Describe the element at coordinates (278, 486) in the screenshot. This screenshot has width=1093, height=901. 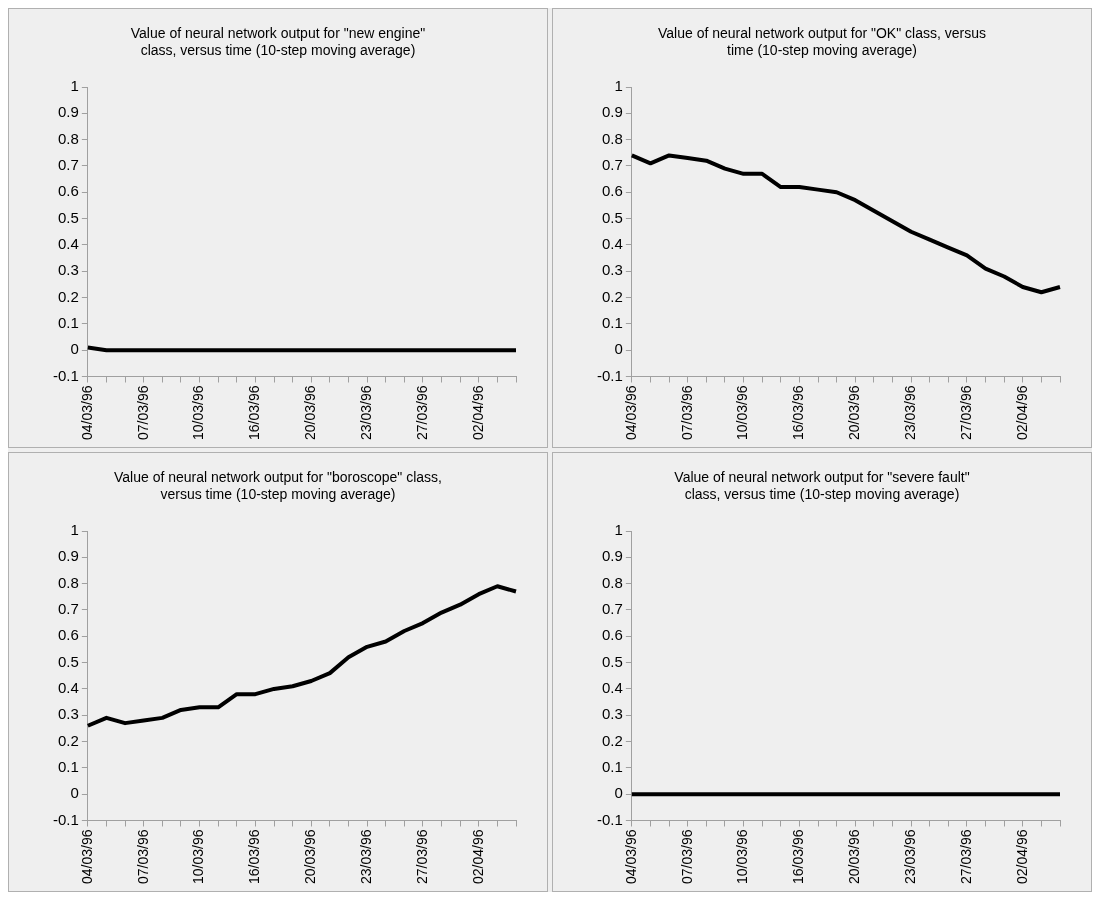
I see `chart-title: Value of neural network output for "boroscope" class, versus time (10-step moving average)` at that location.